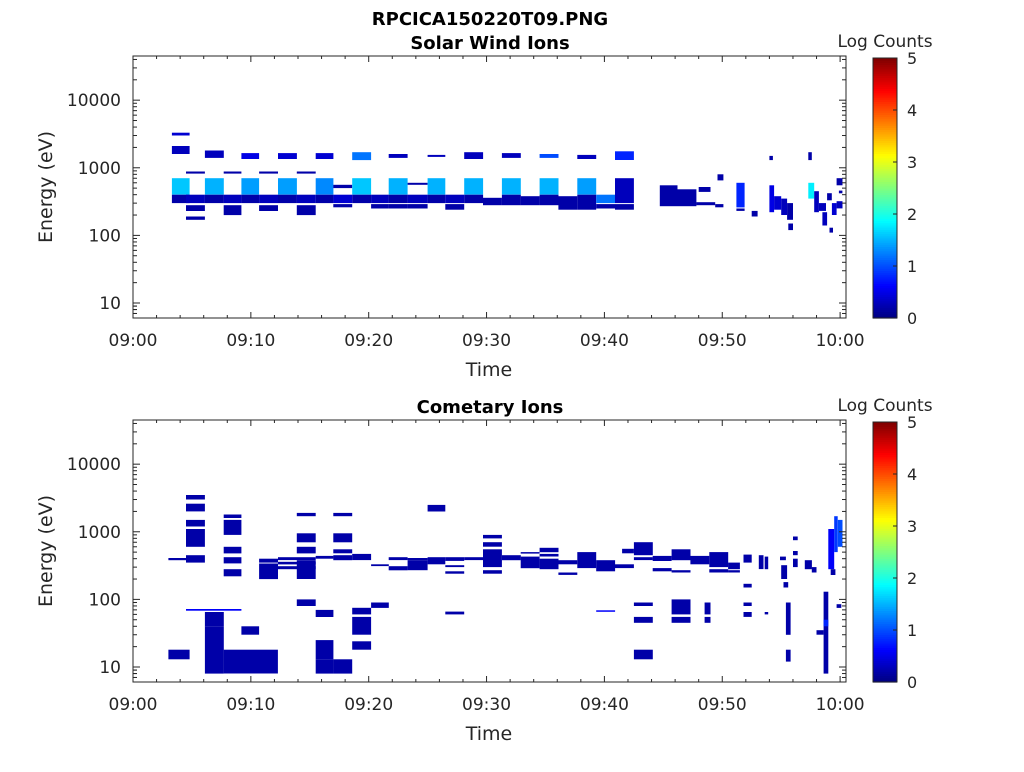  What do you see at coordinates (884, 406) in the screenshot?
I see `colorbar-label-cometary: Log Counts` at bounding box center [884, 406].